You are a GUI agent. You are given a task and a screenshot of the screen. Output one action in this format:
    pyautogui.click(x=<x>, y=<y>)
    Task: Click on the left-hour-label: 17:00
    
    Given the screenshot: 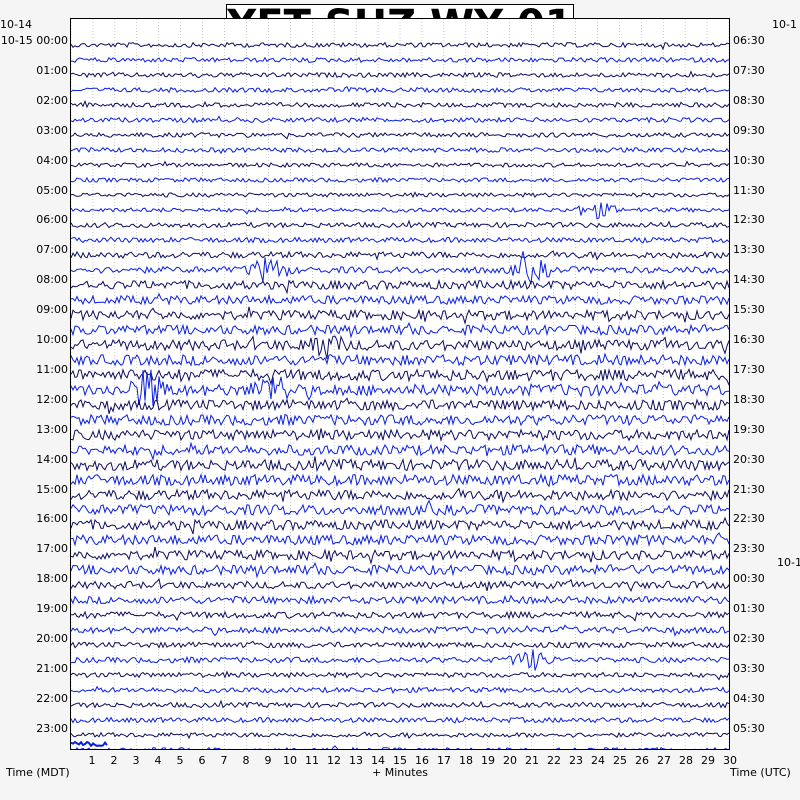 What is the action you would take?
    pyautogui.click(x=52, y=549)
    